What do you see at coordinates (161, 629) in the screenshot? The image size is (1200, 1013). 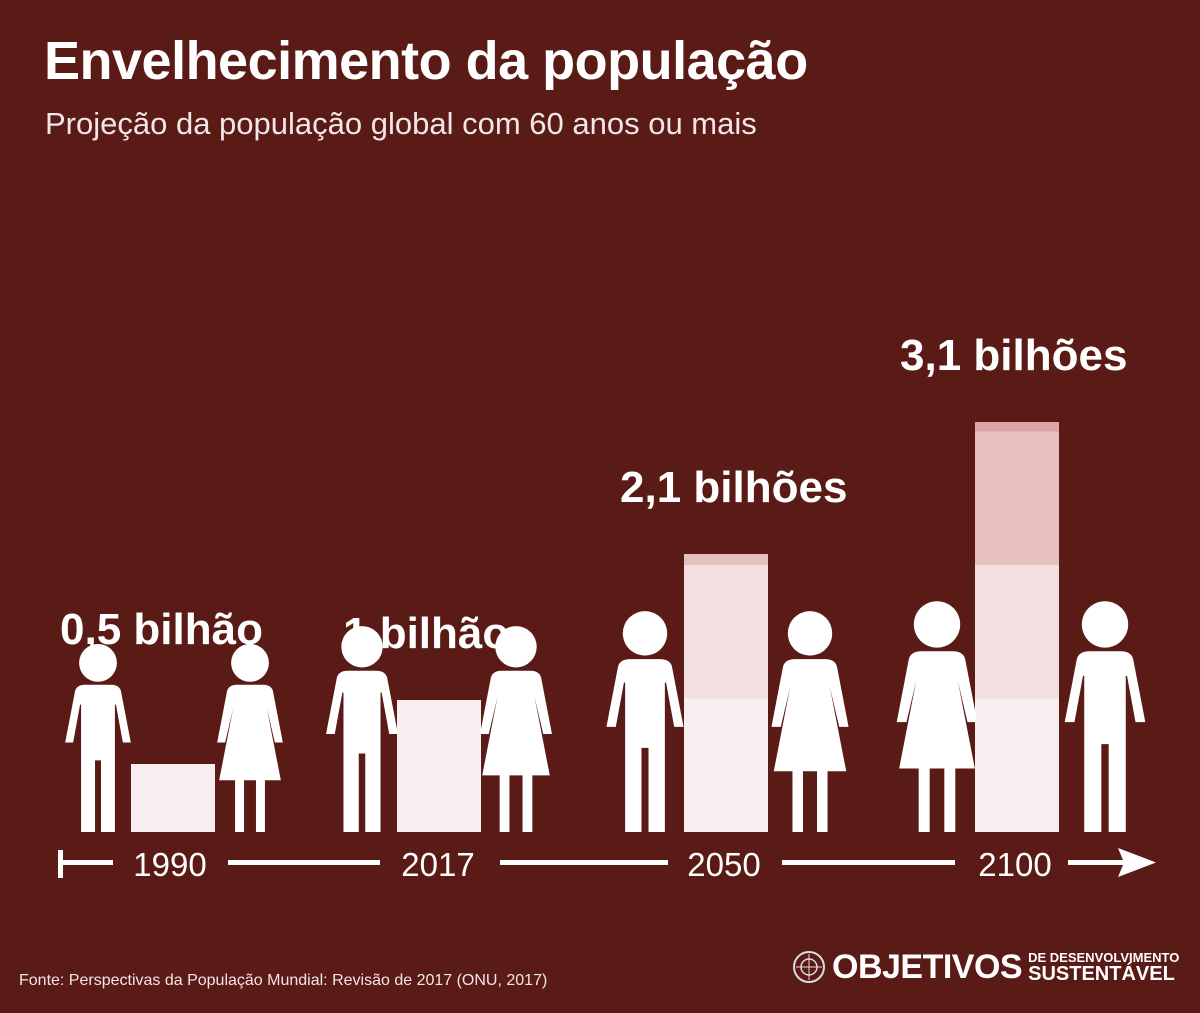 I see `data-label-1990: 0,5 bilhão` at bounding box center [161, 629].